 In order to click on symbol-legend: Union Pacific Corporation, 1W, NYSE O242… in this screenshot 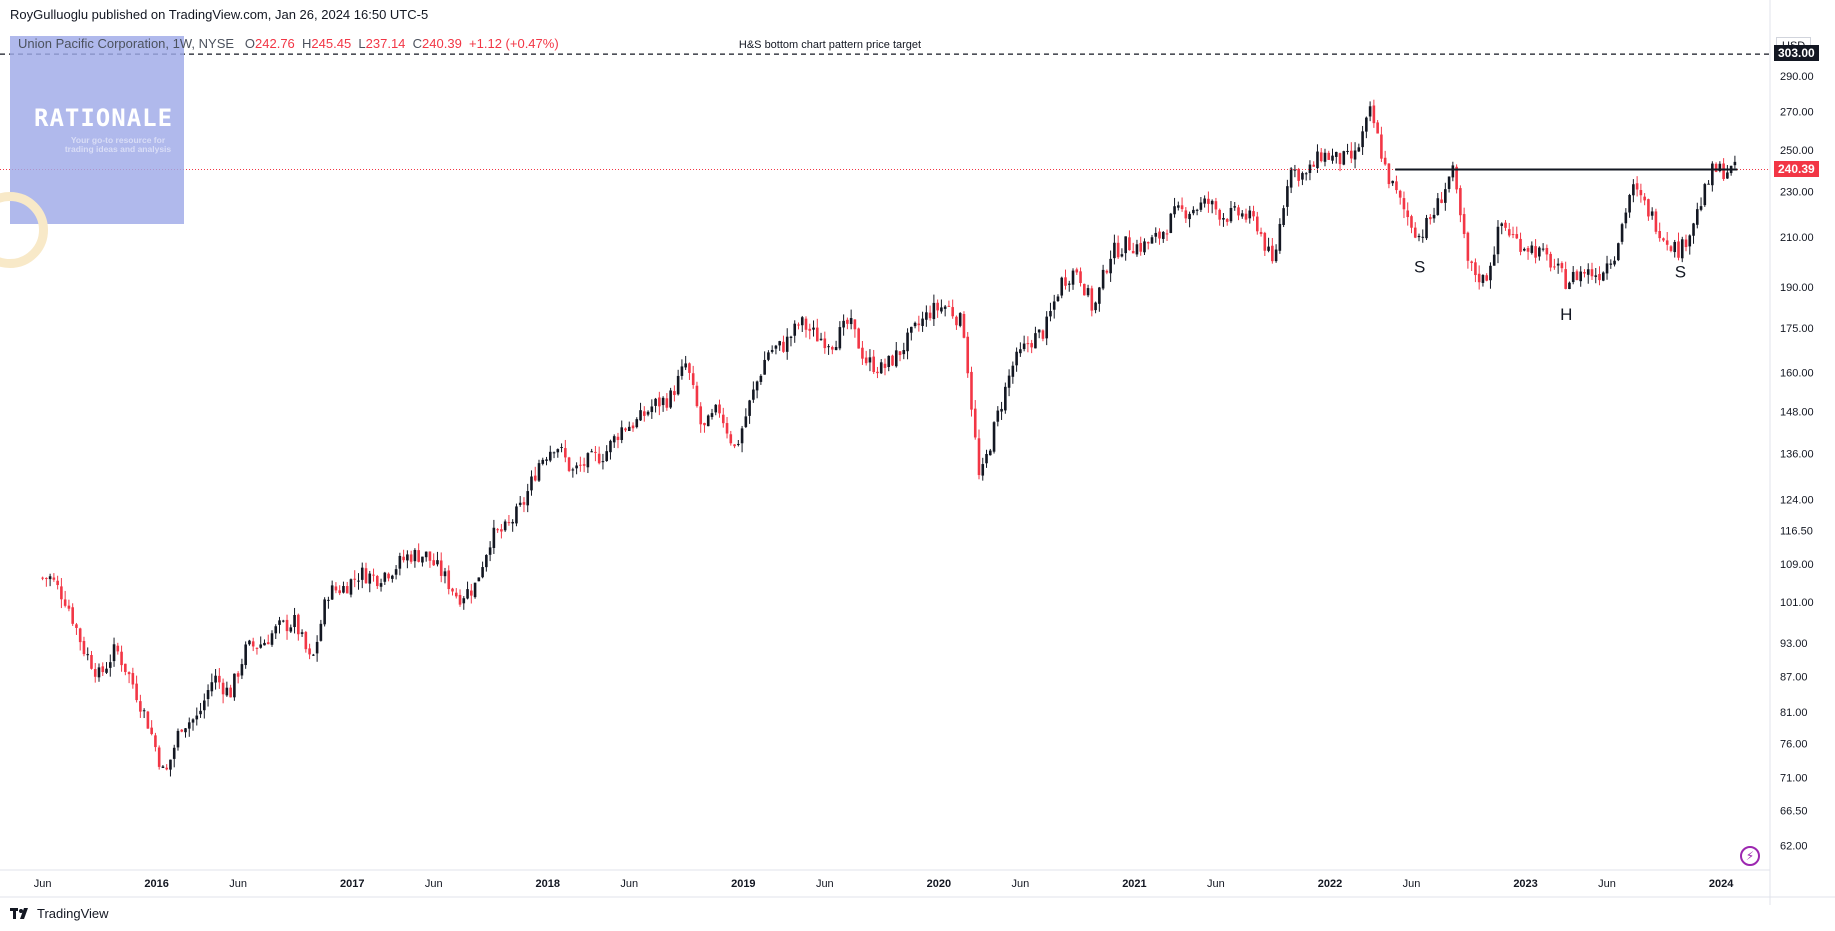, I will do `click(288, 43)`.